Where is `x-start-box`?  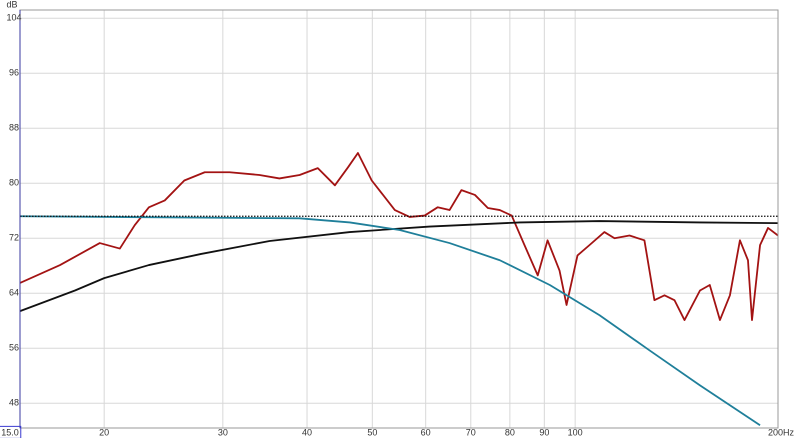
x-start-box is located at coordinates (11, 431).